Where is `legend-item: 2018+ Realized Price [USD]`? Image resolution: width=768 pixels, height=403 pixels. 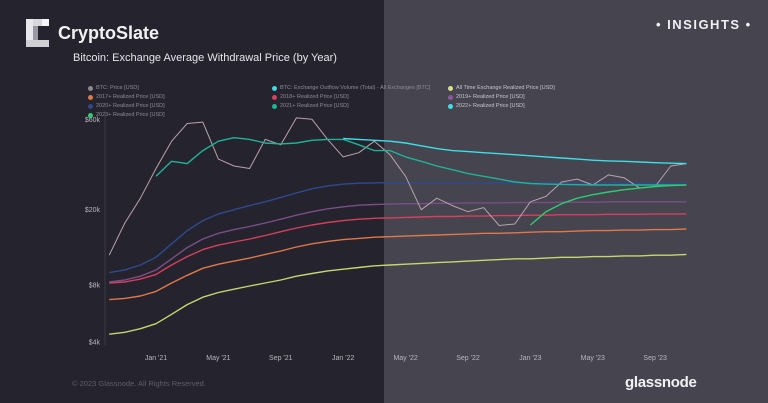
legend-item: 2018+ Realized Price [USD] is located at coordinates (310, 97).